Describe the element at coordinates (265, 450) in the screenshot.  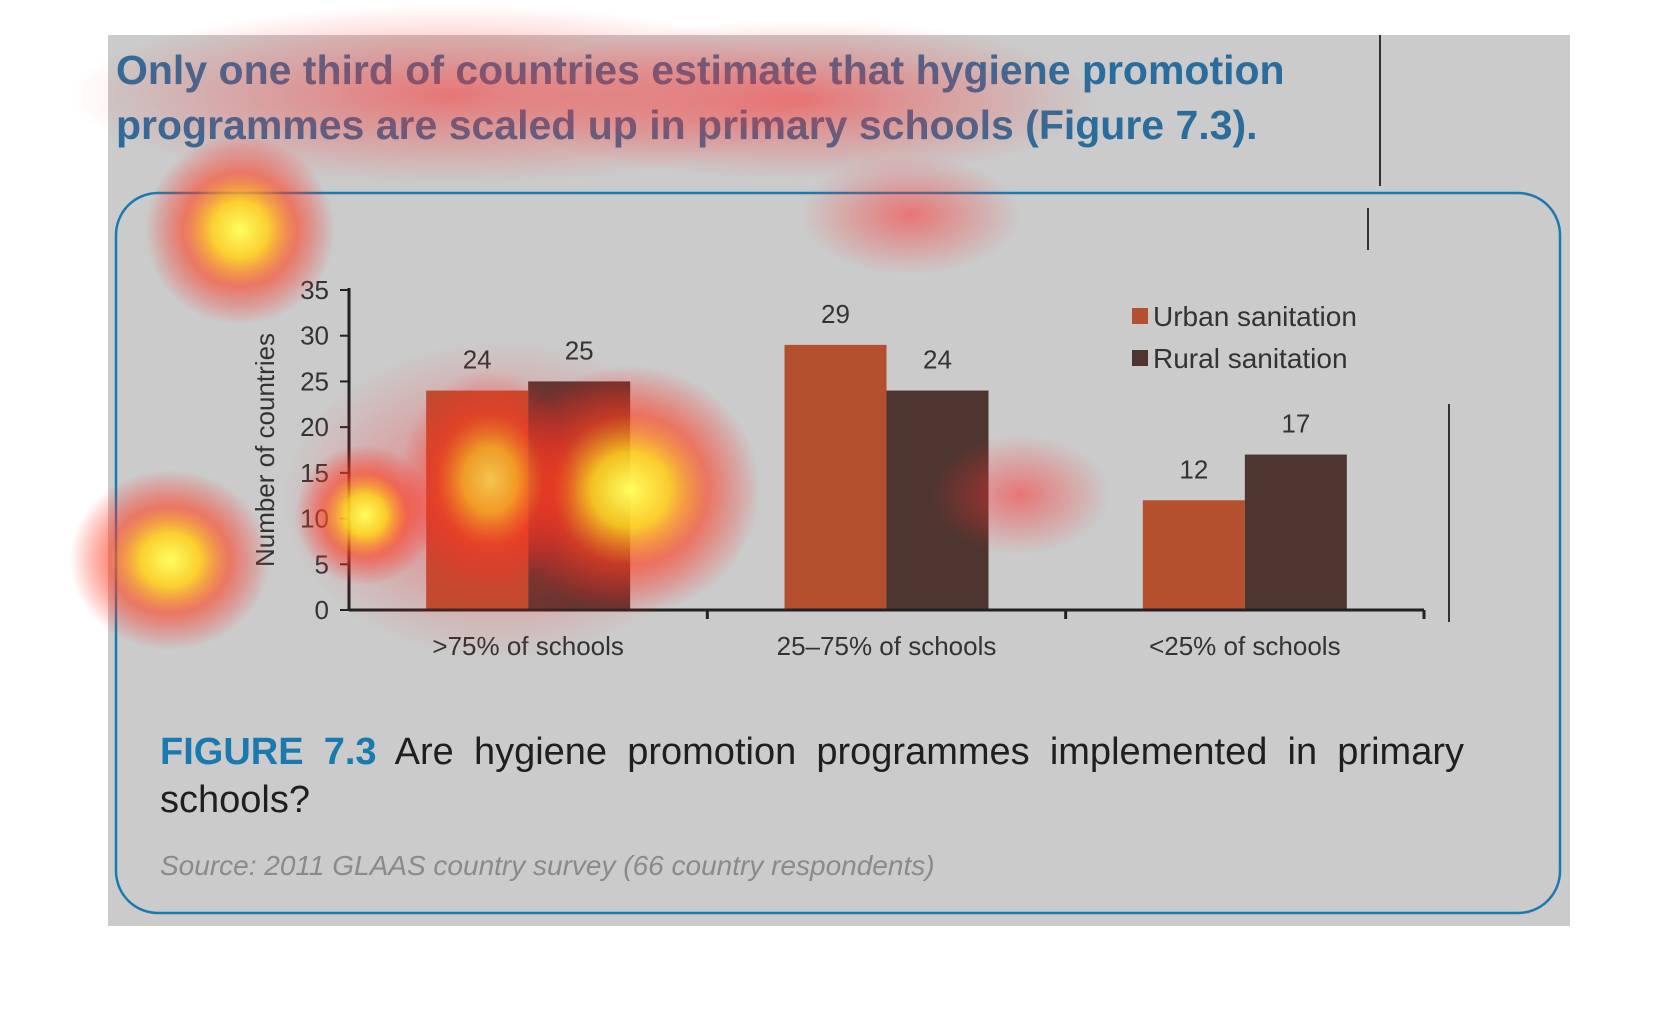
I see `y-axis-title: Number of countries` at that location.